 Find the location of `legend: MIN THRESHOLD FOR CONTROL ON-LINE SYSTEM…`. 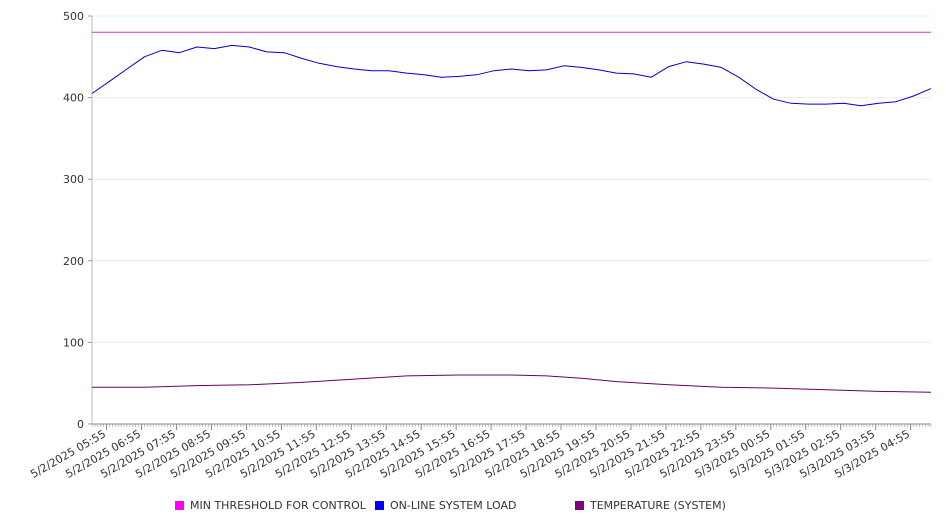

legend: MIN THRESHOLD FOR CONTROL ON-LINE SYSTEM… is located at coordinates (473, 507).